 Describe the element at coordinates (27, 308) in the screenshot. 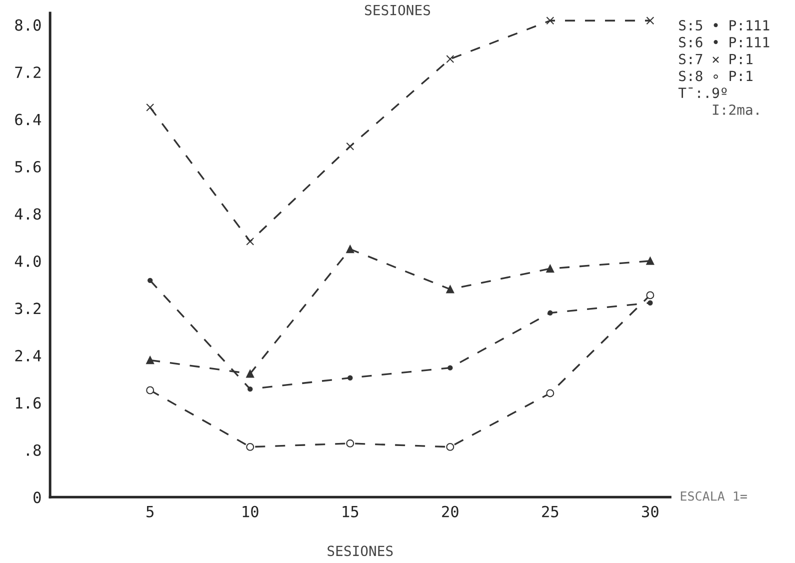

I see `y-tick-label: 3.2` at that location.